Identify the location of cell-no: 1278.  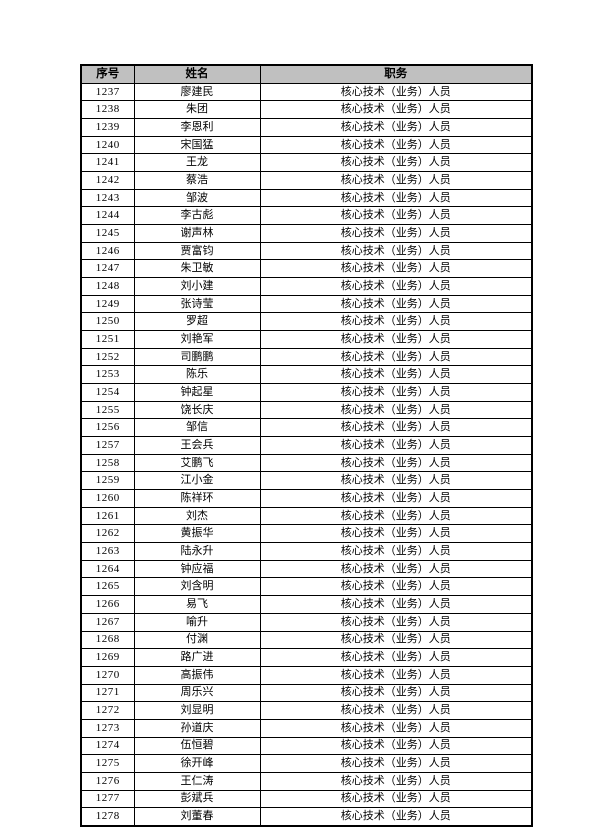
(107, 817).